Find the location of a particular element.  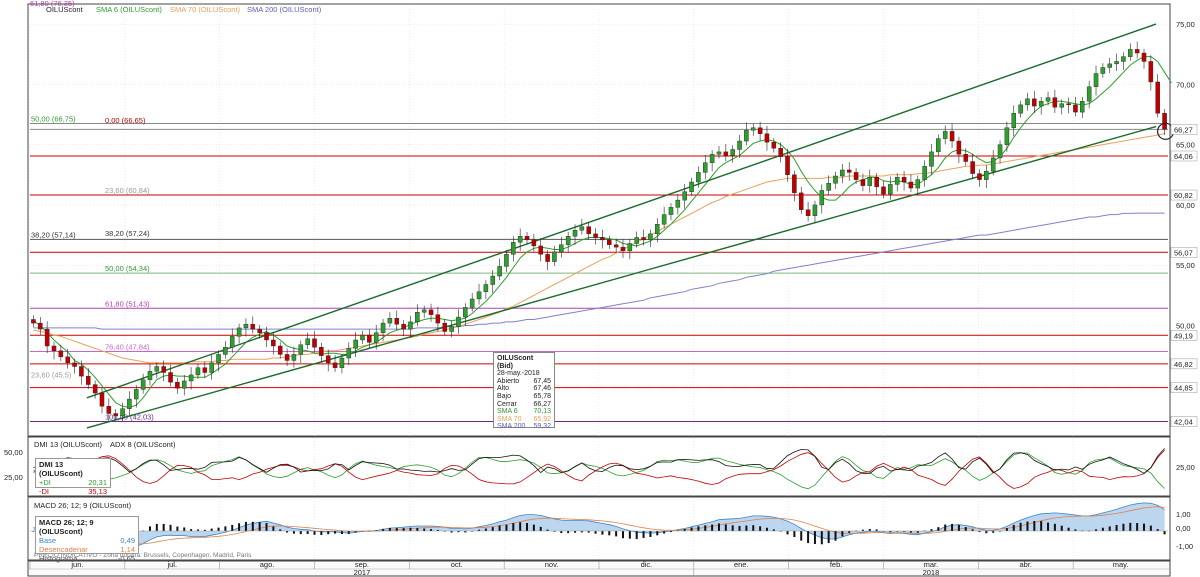

macd-value: 0,49 is located at coordinates (127, 540).